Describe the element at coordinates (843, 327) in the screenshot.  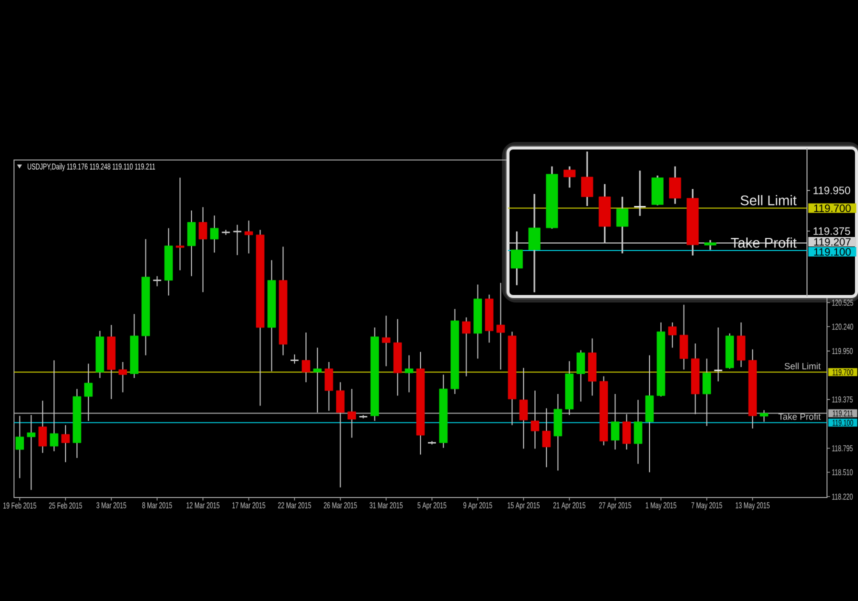
I see `y-tick-label: 120.240` at that location.